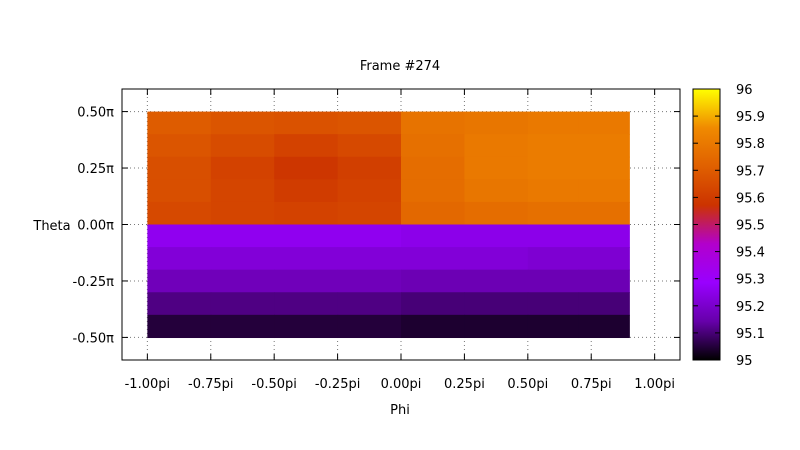  I want to click on colorbar-tick-label: 95.1, so click(750, 334).